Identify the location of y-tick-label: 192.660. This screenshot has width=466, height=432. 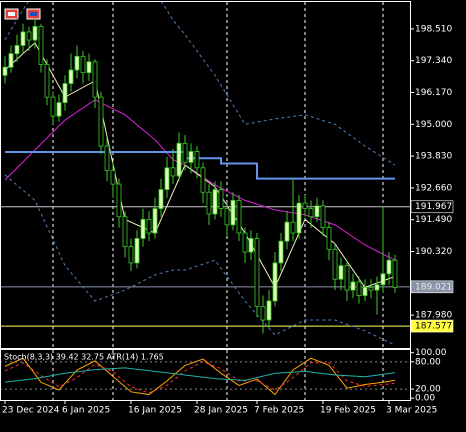
(433, 188).